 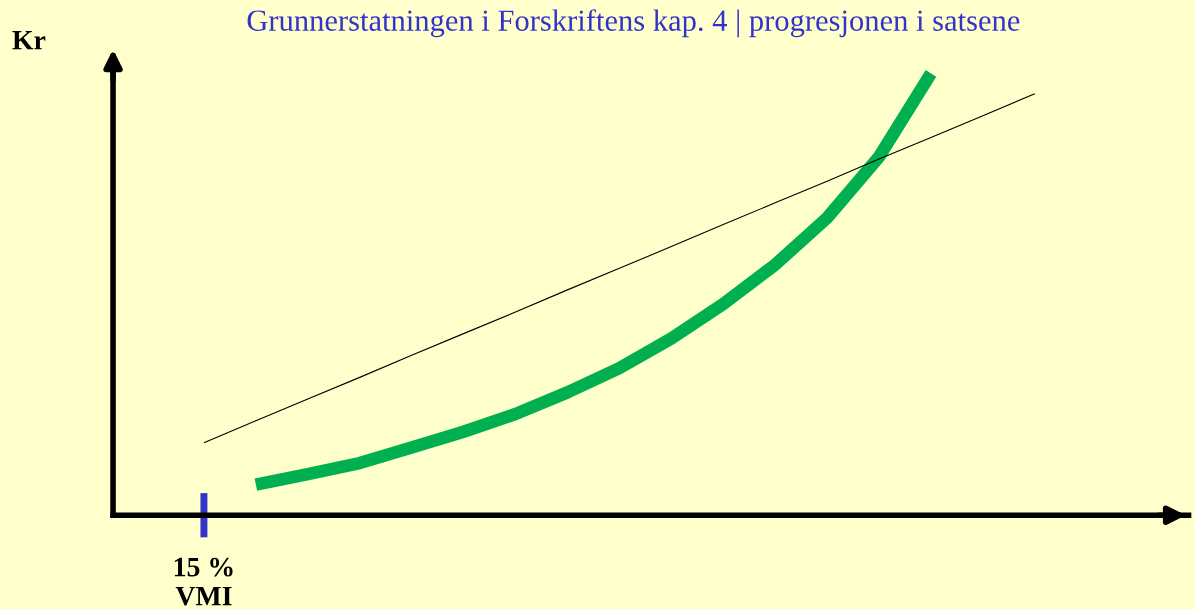 What do you see at coordinates (203, 581) in the screenshot?
I see `text: 15 % VMI` at bounding box center [203, 581].